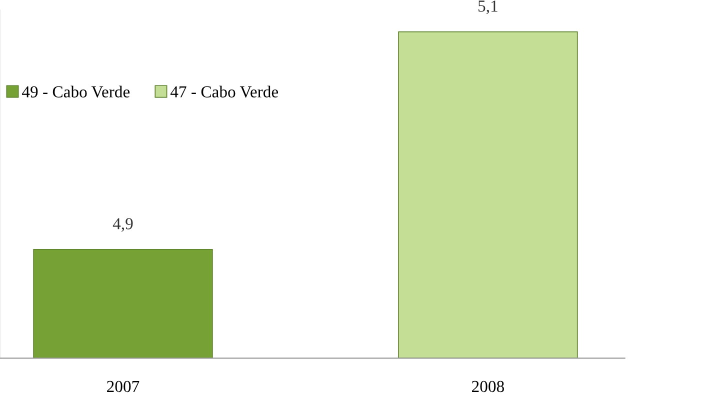 The height and width of the screenshot is (402, 706). I want to click on x-tick-label: 2007, so click(123, 386).